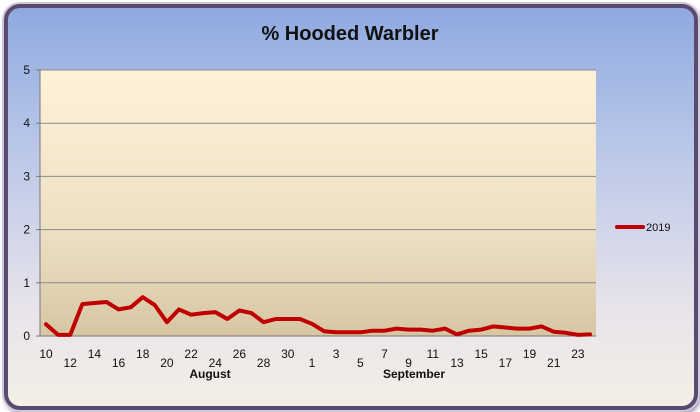  I want to click on x-tick-label: 7, so click(384, 354).